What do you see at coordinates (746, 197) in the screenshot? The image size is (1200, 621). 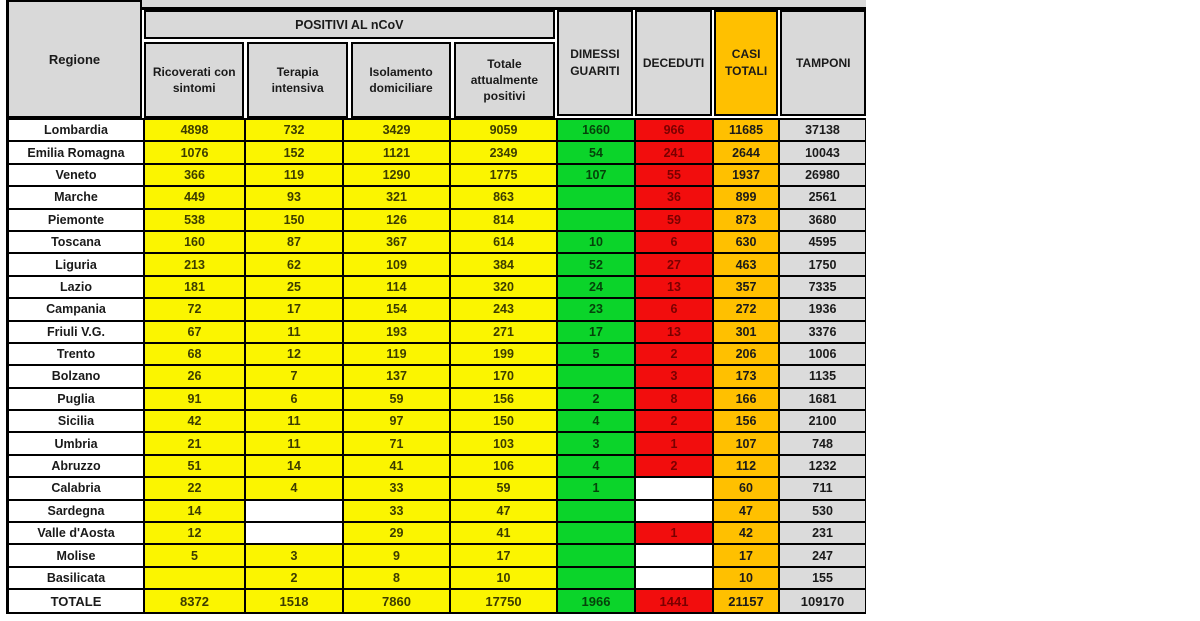 I see `value-cell-casi-totali: 899` at bounding box center [746, 197].